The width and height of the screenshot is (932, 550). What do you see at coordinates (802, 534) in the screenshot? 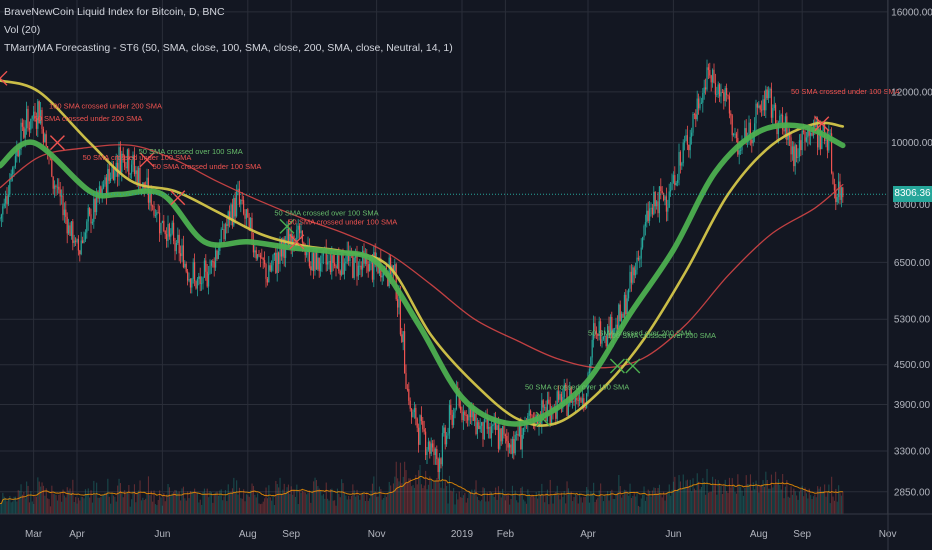
I see `x-tick-label: Sep` at bounding box center [802, 534].